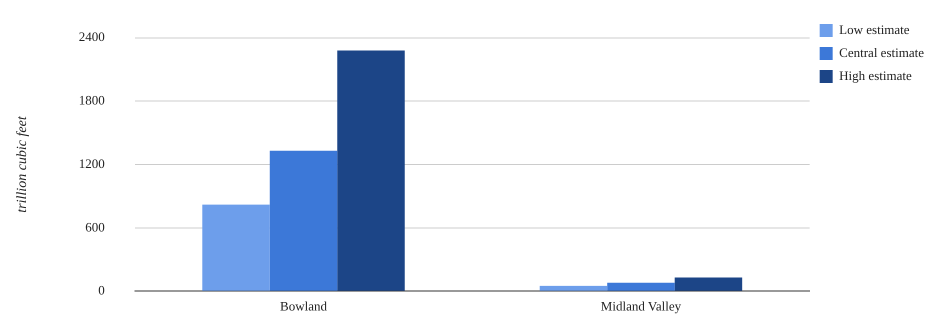 The image size is (942, 329). What do you see at coordinates (95, 226) in the screenshot?
I see `y-tick-label: 600` at bounding box center [95, 226].